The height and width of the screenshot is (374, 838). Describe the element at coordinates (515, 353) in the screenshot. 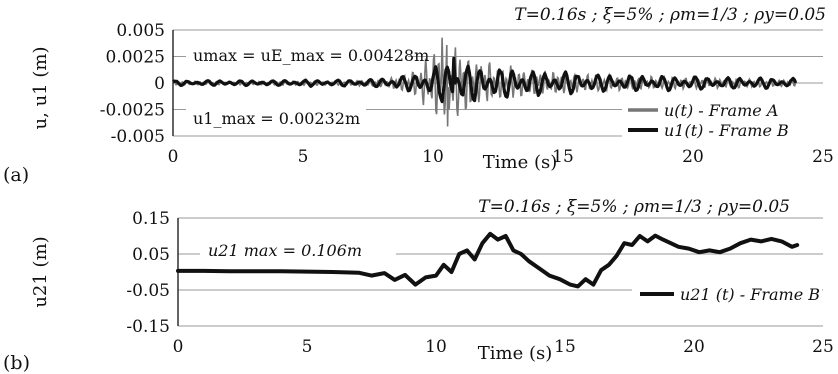

I see `panel-b-x-axis-label: Time (s)` at that location.